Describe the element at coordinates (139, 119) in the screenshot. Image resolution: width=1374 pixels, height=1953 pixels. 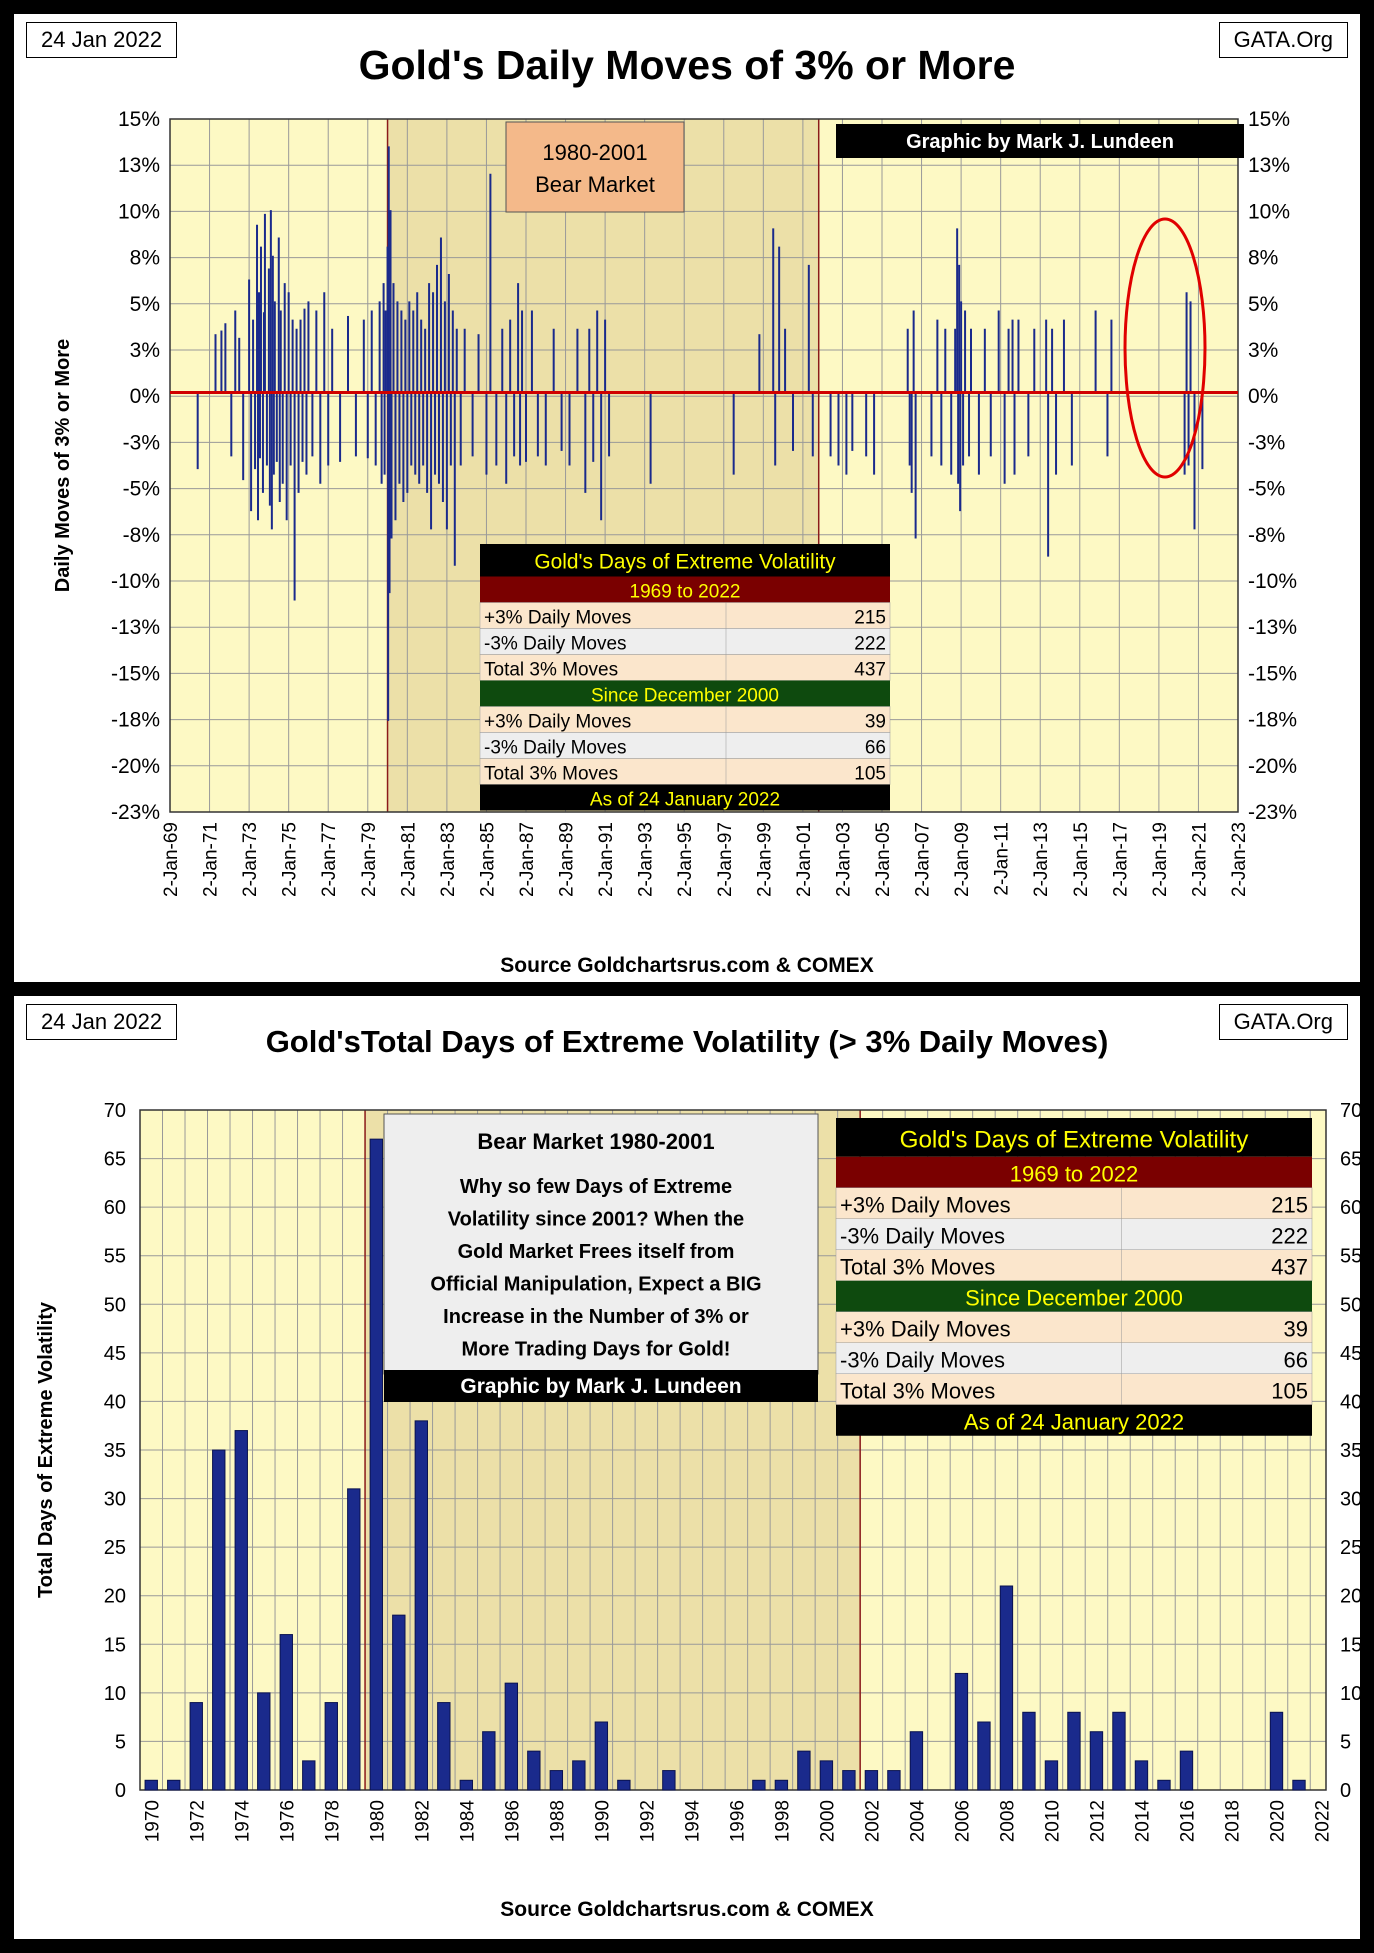
I see `y-tick-label: 15%` at that location.